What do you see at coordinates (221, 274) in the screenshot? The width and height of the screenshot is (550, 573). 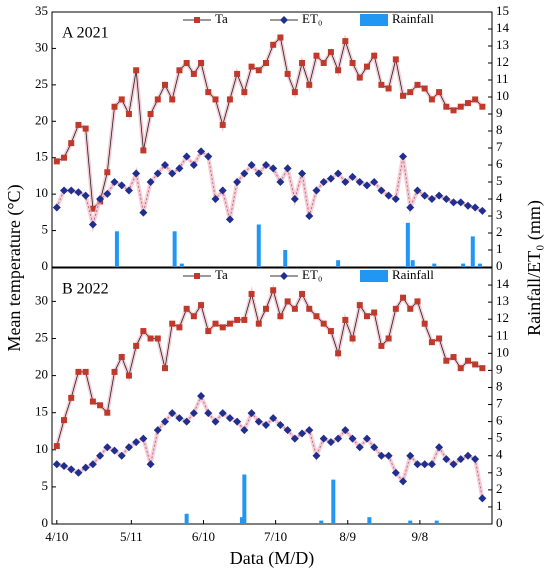 I see `legend-label: Ta` at bounding box center [221, 274].